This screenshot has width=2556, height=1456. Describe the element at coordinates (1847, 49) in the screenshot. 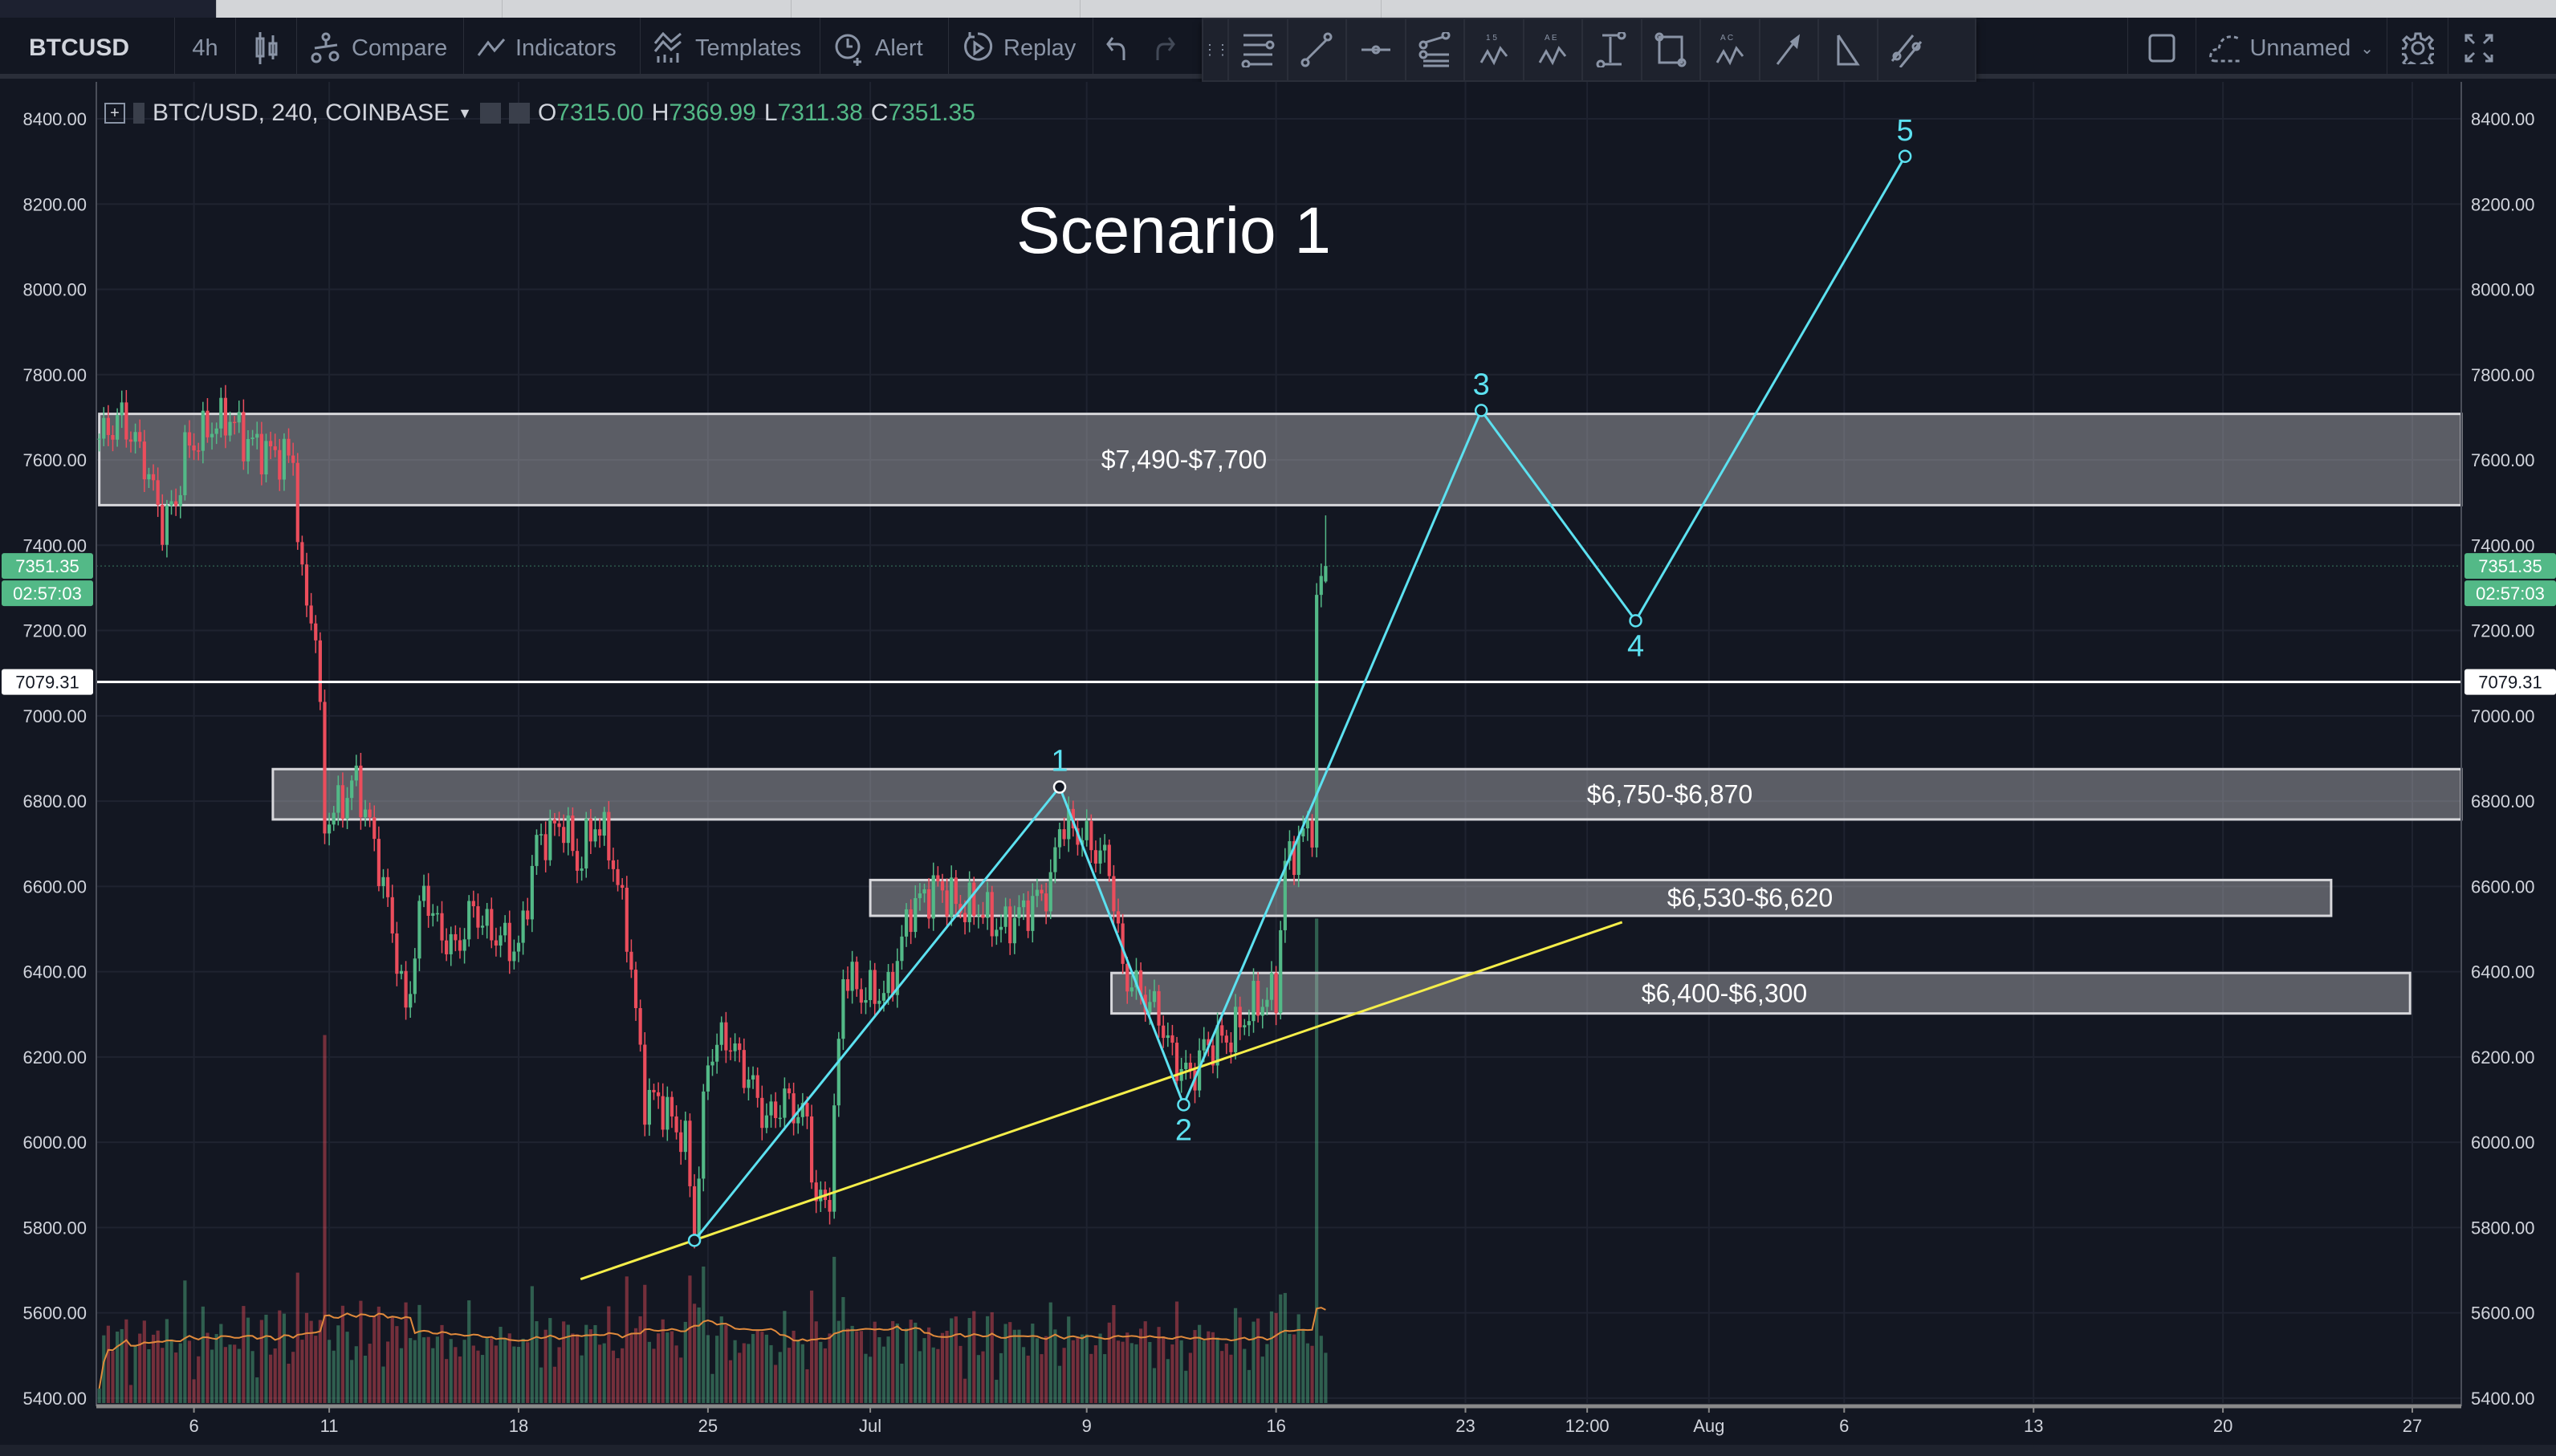

I see `tool-triangle` at that location.